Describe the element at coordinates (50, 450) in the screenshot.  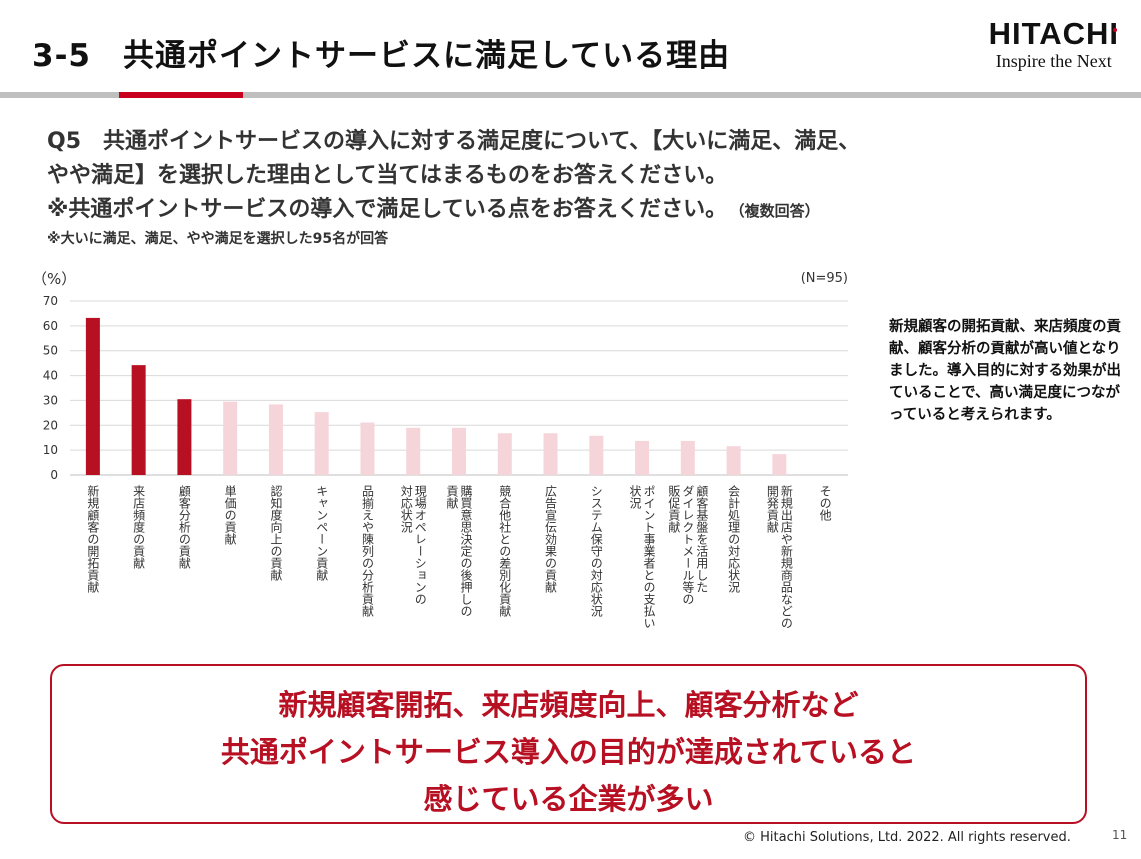
I see `y-tick-label: 10` at that location.